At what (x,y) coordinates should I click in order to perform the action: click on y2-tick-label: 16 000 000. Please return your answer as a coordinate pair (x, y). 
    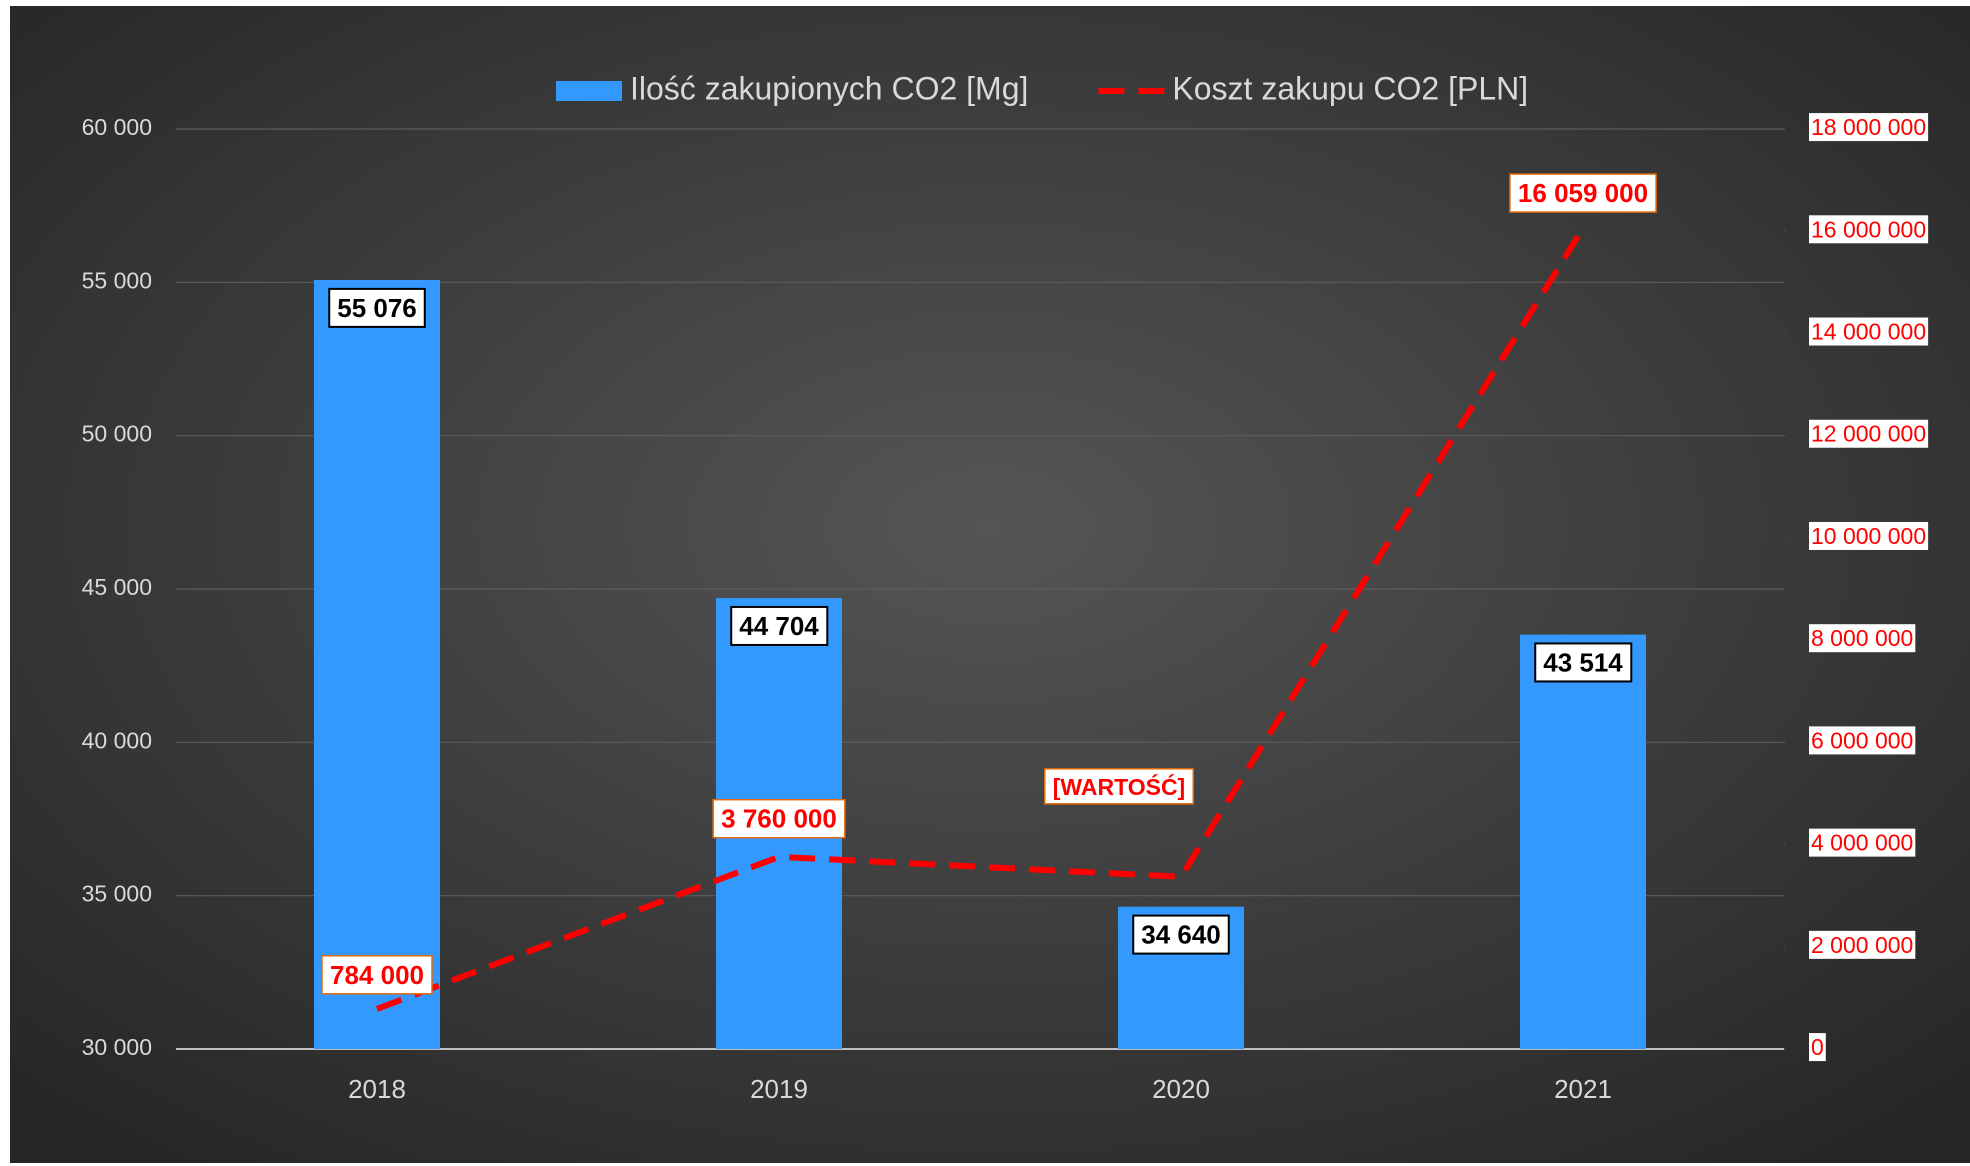
    Looking at the image, I should click on (1868, 229).